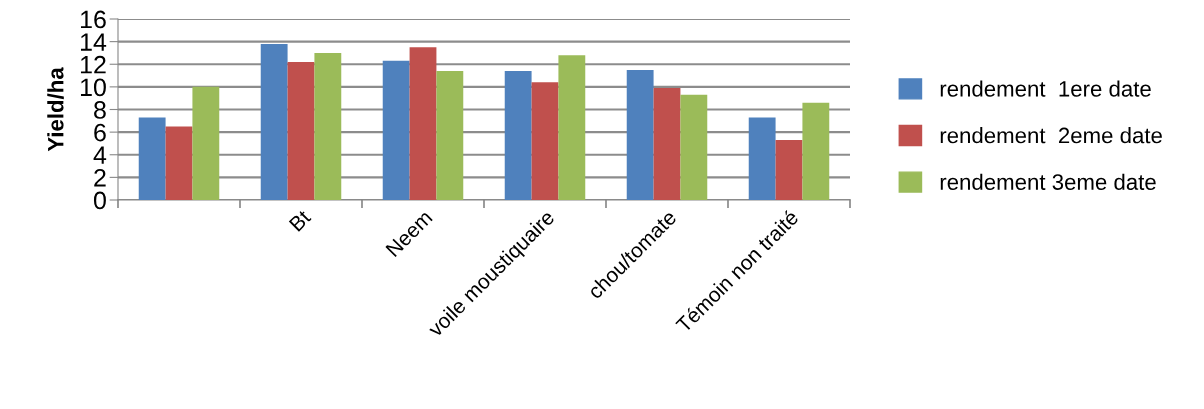 The height and width of the screenshot is (409, 1204). Describe the element at coordinates (93, 19) in the screenshot. I see `y-tick-label: 16` at that location.